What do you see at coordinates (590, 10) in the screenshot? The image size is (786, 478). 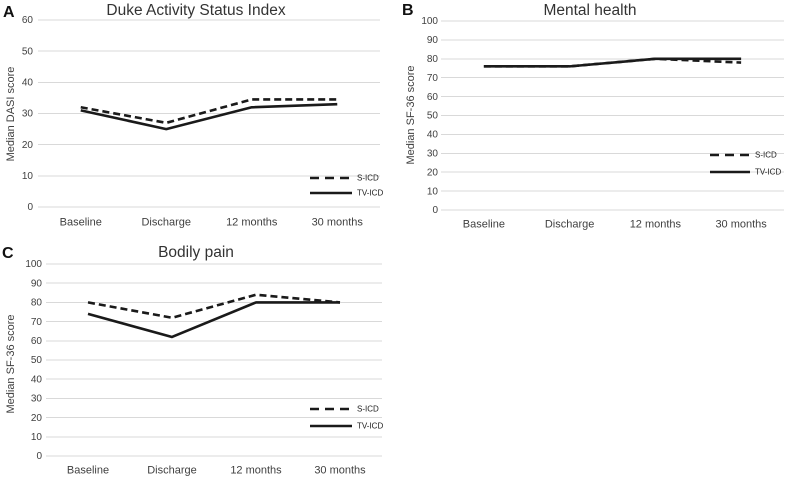 I see `chart-title-mental-health: Mental health` at bounding box center [590, 10].